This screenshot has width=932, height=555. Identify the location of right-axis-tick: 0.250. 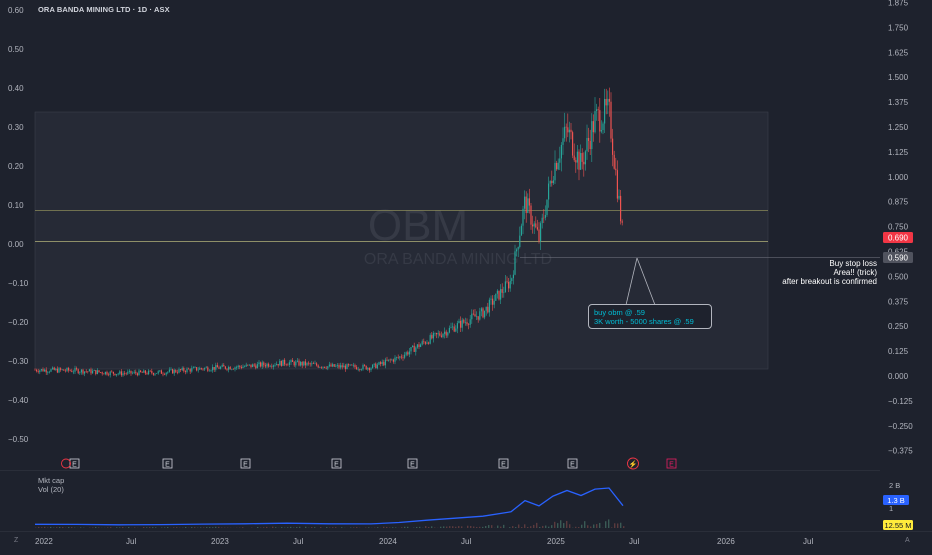
(898, 326).